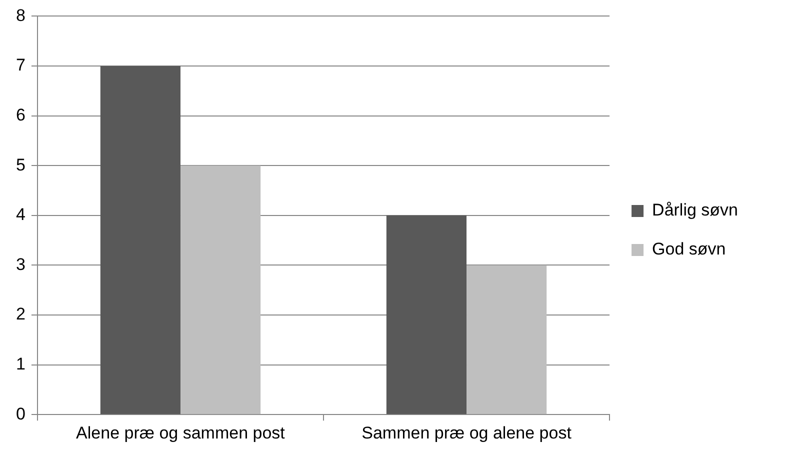 Image resolution: width=788 pixels, height=451 pixels. Describe the element at coordinates (21, 214) in the screenshot. I see `y-tick-label: 4` at that location.